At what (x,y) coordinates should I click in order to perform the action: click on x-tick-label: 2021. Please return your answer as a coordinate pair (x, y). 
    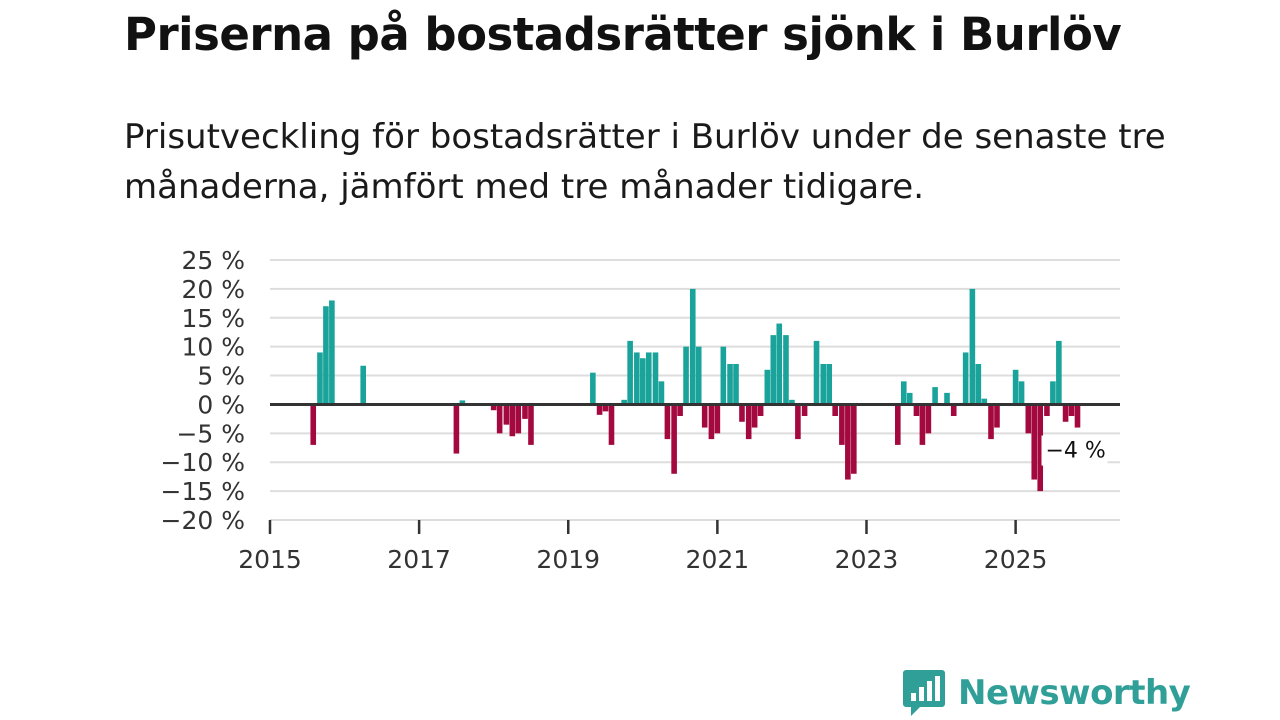
    Looking at the image, I should click on (718, 559).